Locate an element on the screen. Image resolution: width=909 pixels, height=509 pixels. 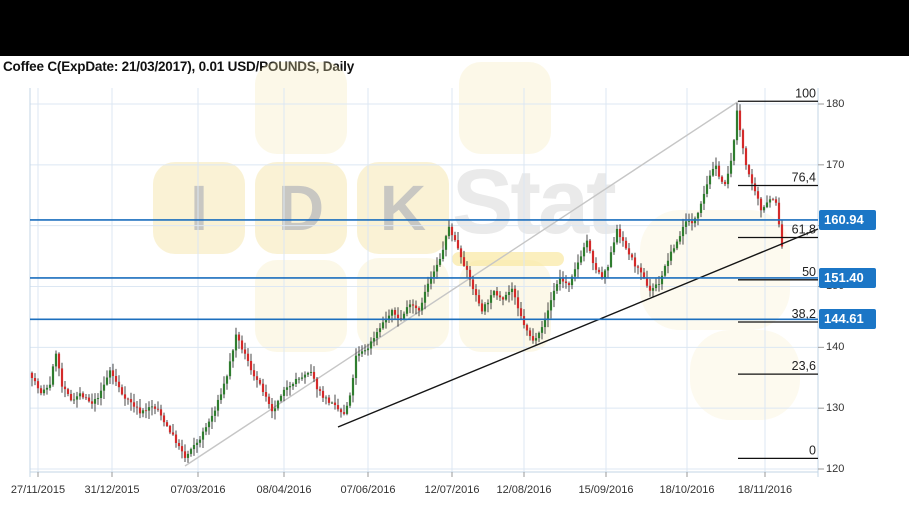
watermark-letter-tile: K is located at coordinates (403, 208).